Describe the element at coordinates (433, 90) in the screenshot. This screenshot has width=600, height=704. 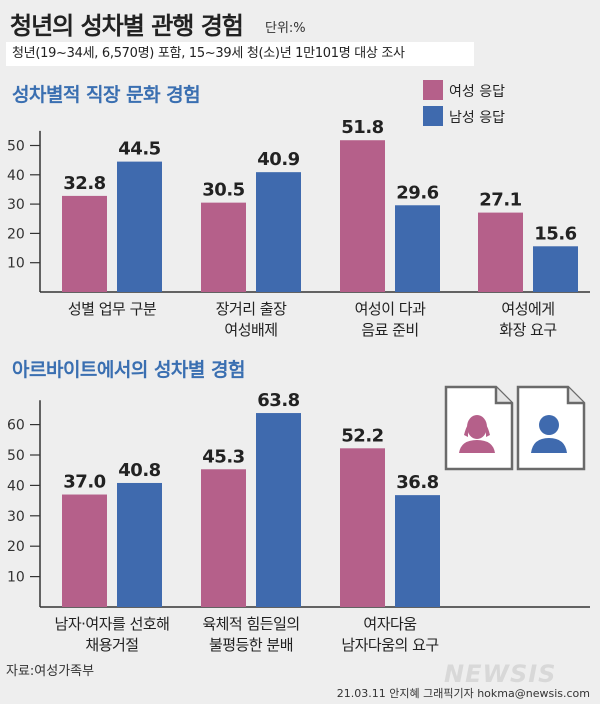
I see `legend-swatch-female` at that location.